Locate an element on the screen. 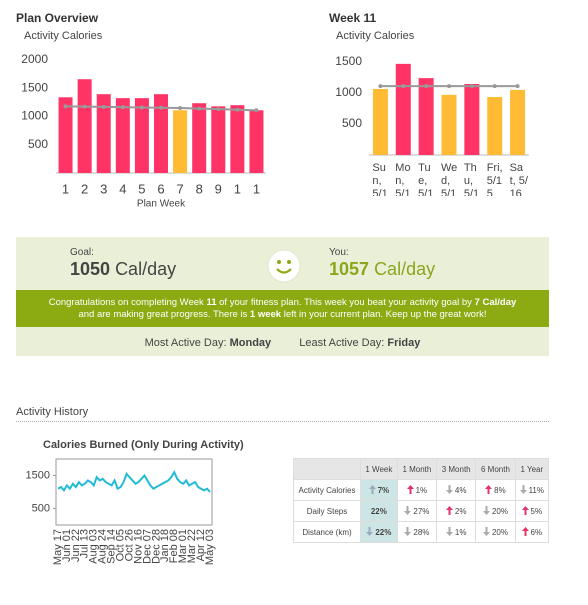 The image size is (588, 605). table-cell: 27% is located at coordinates (417, 511).